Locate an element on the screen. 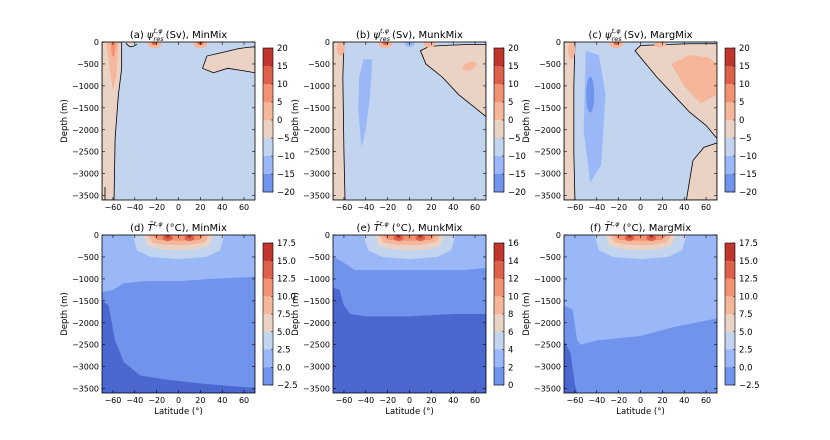 The width and height of the screenshot is (830, 440). title-symbol: ψ is located at coordinates (376, 35).